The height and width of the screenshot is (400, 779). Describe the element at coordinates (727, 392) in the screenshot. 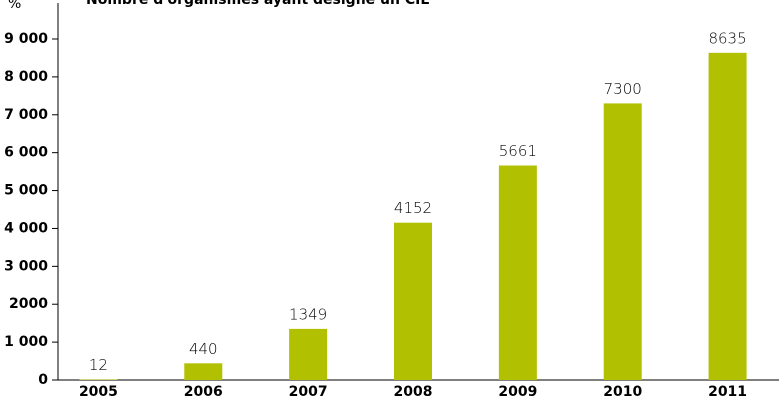

I see `x-tick-label: 2011` at that location.